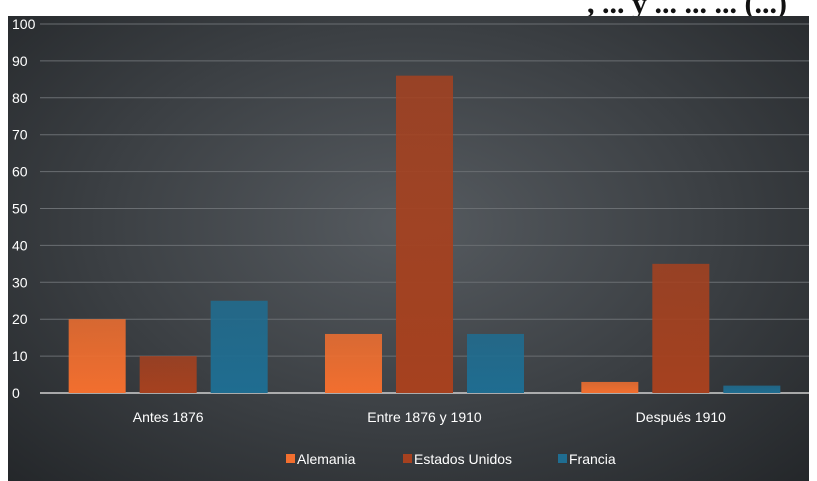 This screenshot has height=481, width=817. I want to click on x-category-label: Entre 1876 y 1910, so click(424, 417).